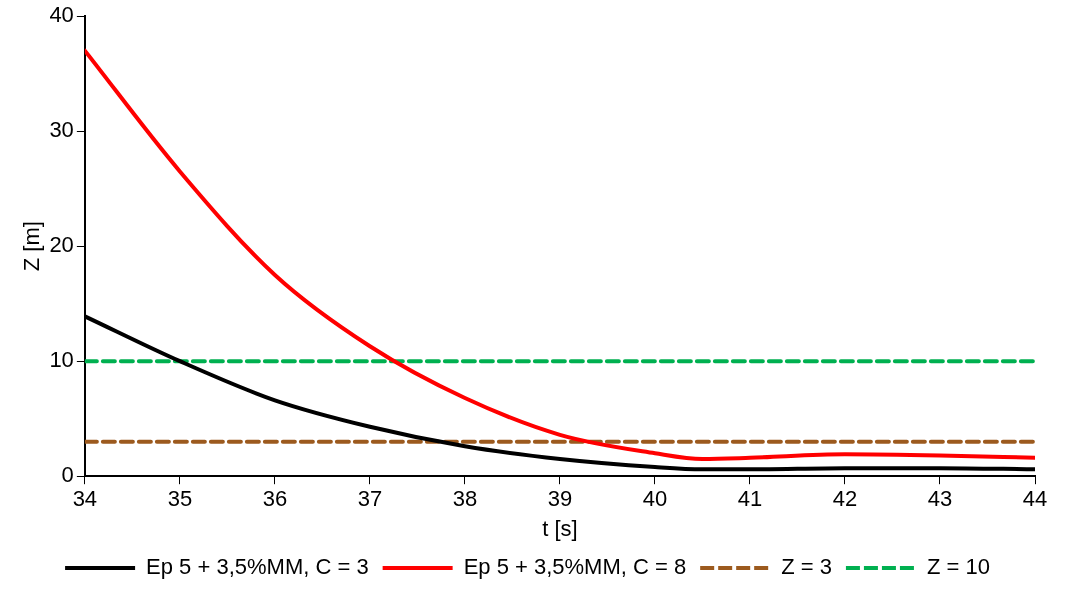 The height and width of the screenshot is (594, 1065). I want to click on y-tick-label: 10, so click(61, 360).